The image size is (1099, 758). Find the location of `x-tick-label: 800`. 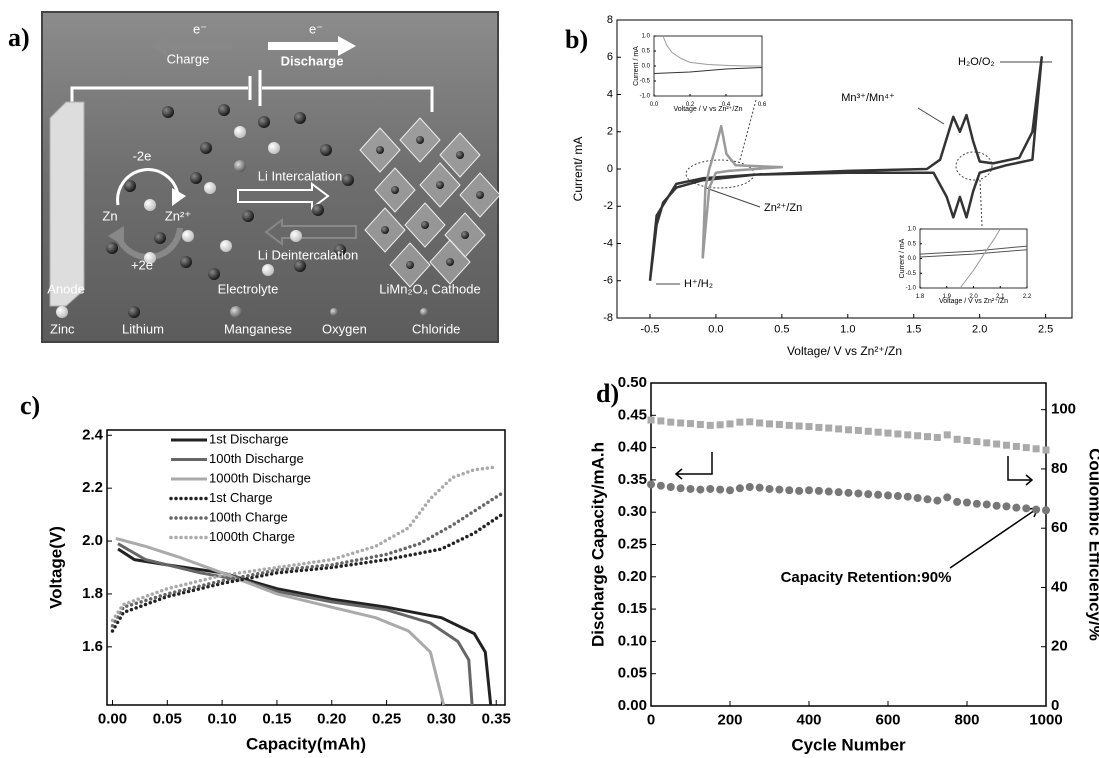

x-tick-label: 800 is located at coordinates (966, 719).